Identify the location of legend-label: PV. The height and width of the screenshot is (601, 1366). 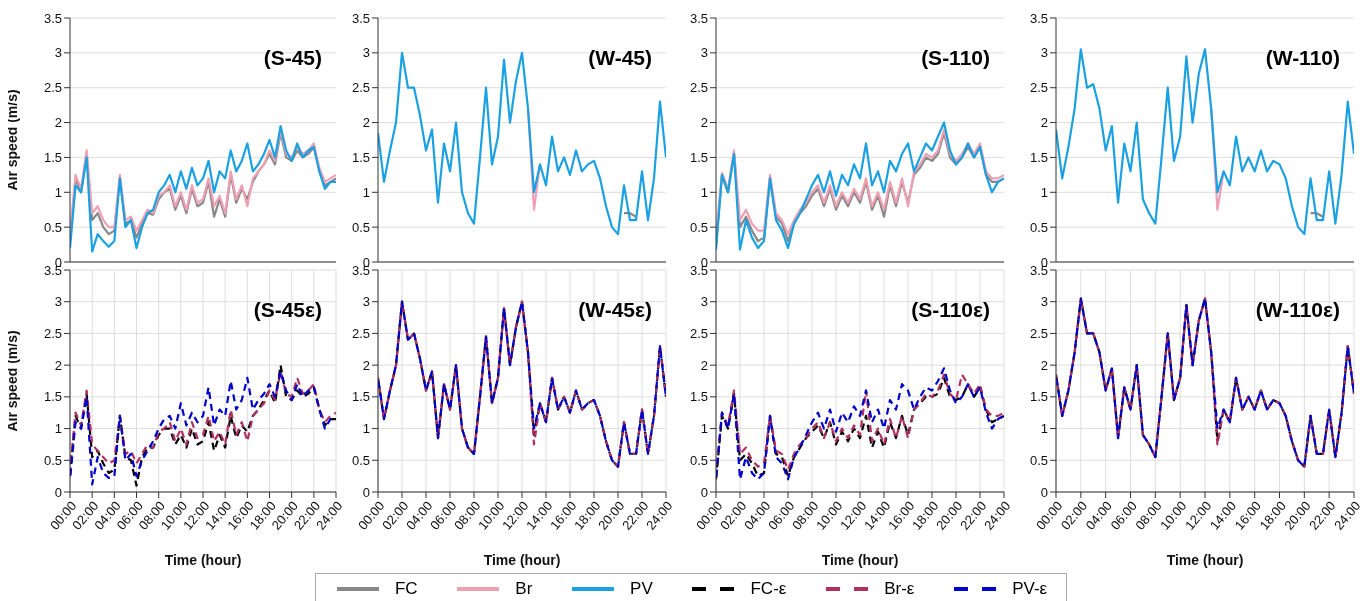
(641, 589).